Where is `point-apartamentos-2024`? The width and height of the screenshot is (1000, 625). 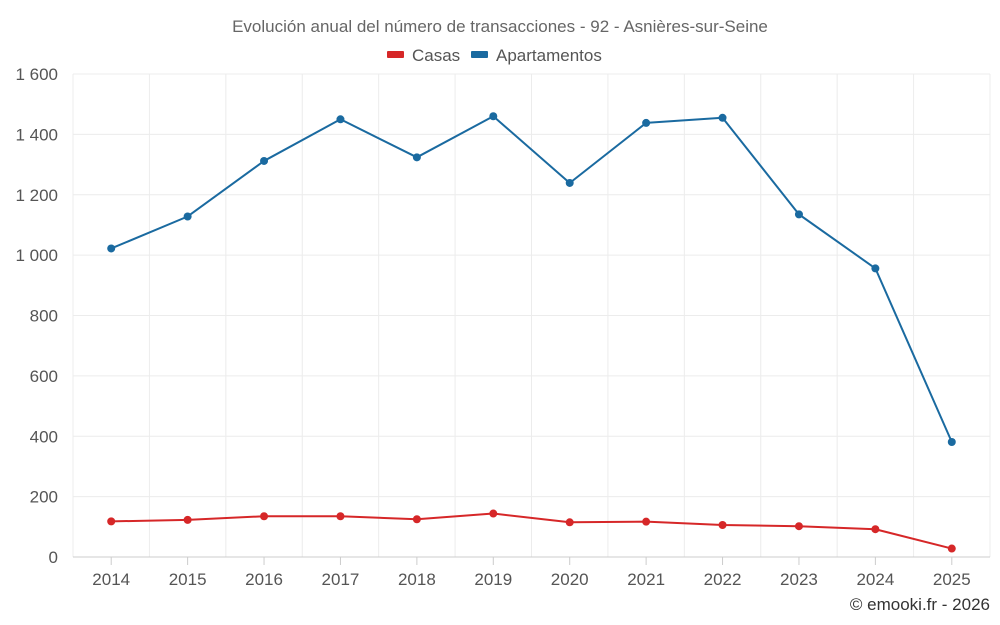 point-apartamentos-2024 is located at coordinates (875, 268).